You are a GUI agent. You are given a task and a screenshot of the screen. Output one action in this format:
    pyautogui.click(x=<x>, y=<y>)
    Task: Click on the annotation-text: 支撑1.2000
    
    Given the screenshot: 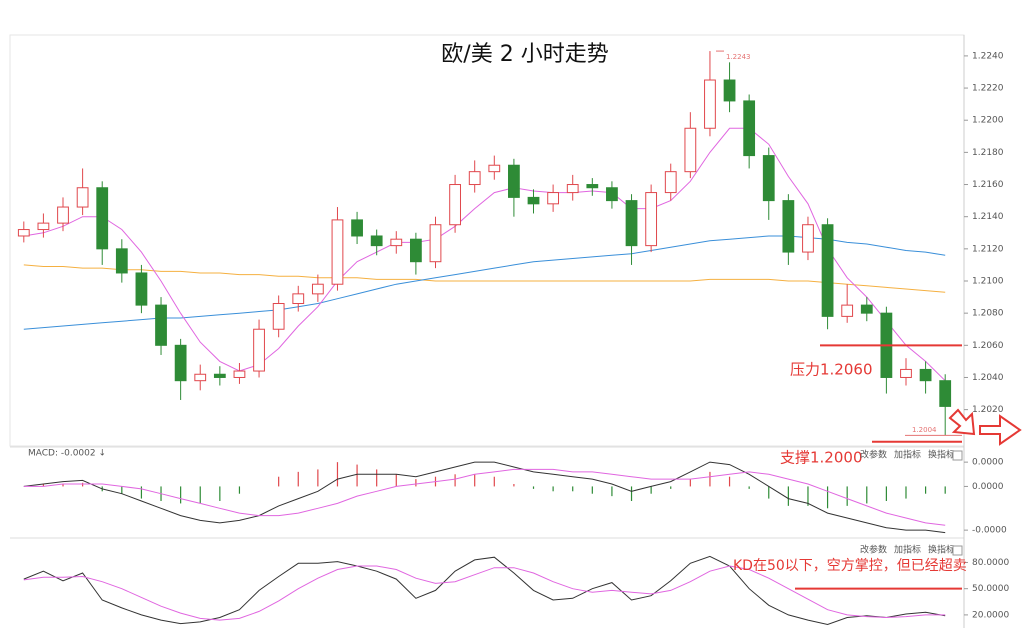 What is the action you would take?
    pyautogui.click(x=821, y=458)
    